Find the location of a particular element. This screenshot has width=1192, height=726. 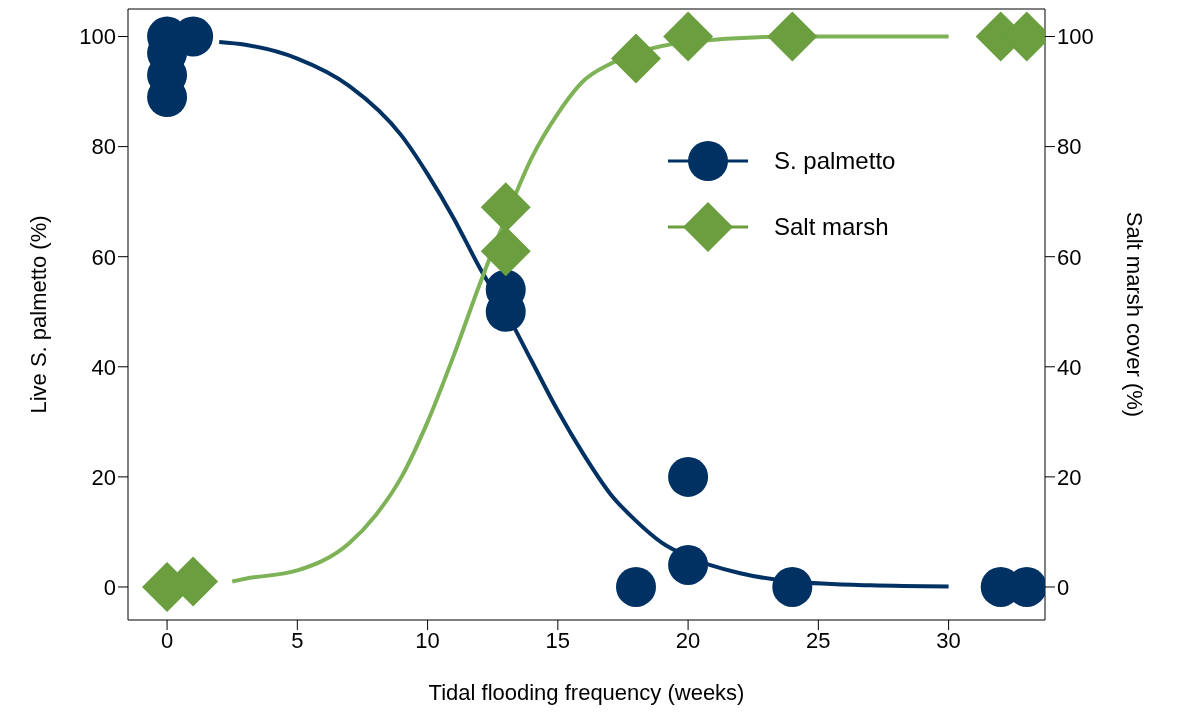

y2-tick-label: 80 is located at coordinates (1069, 147).